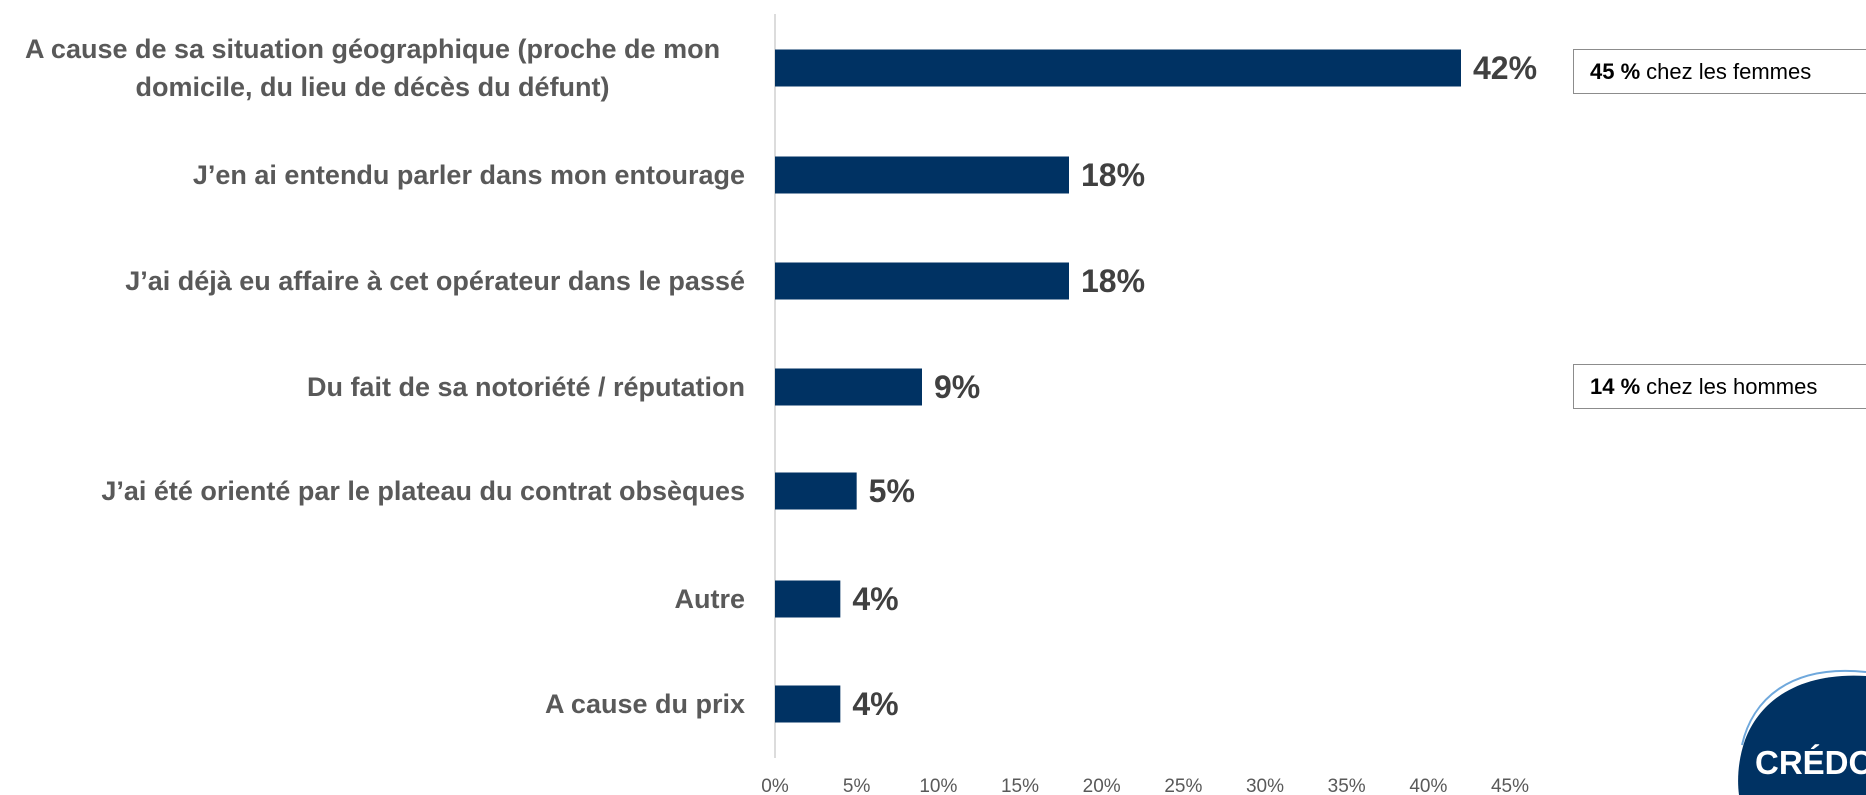 This screenshot has width=1866, height=795. Describe the element at coordinates (857, 785) in the screenshot. I see `x-tick-label: 5%` at that location.